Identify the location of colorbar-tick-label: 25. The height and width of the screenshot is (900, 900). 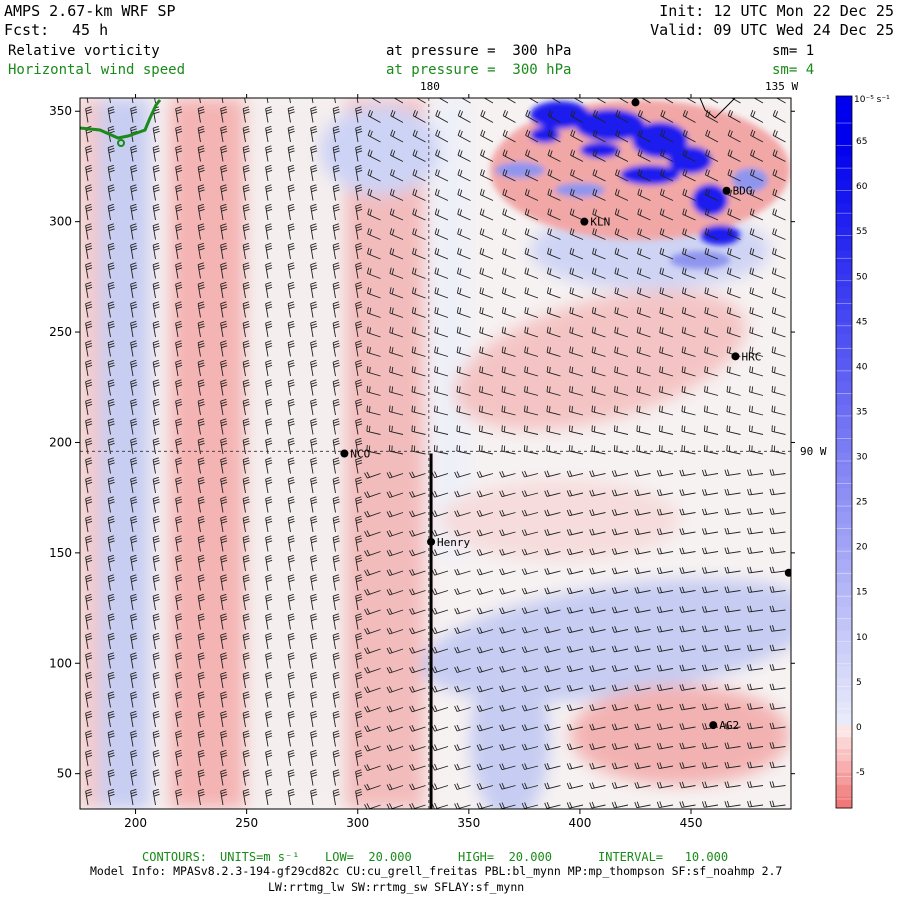
(861, 503).